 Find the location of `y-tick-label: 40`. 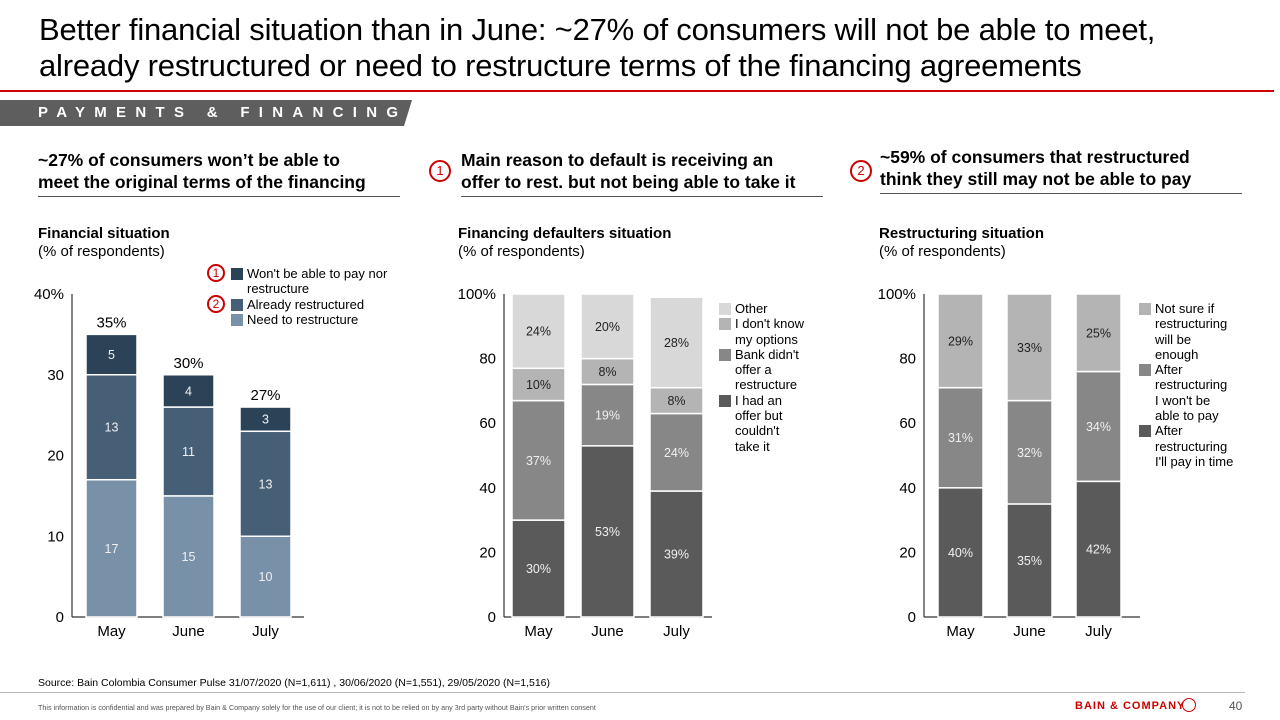

y-tick-label: 40 is located at coordinates (907, 488).